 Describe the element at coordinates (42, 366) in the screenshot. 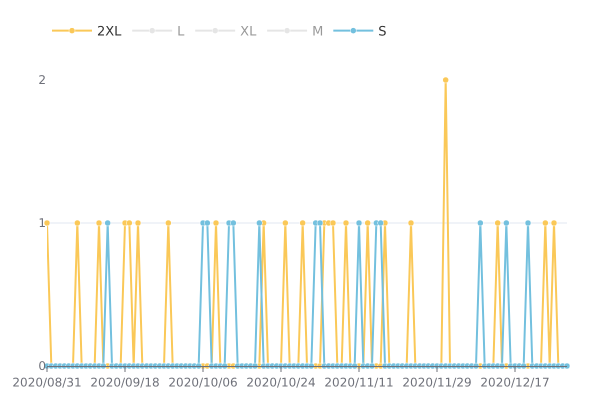

I see `y-tick-label: 0` at that location.